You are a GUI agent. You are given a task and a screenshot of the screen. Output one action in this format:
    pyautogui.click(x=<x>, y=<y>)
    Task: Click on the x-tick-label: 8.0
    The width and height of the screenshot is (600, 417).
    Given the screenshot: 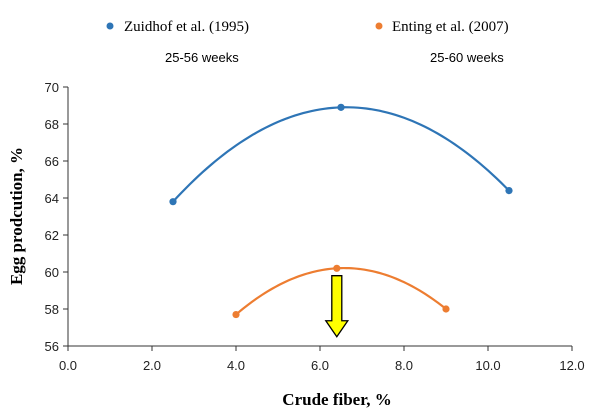 What is the action you would take?
    pyautogui.click(x=404, y=365)
    